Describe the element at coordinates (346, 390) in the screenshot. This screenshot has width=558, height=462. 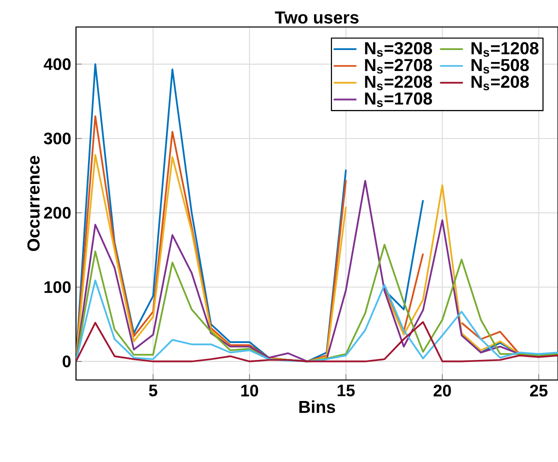
I see `x-tick-label: 15` at that location.